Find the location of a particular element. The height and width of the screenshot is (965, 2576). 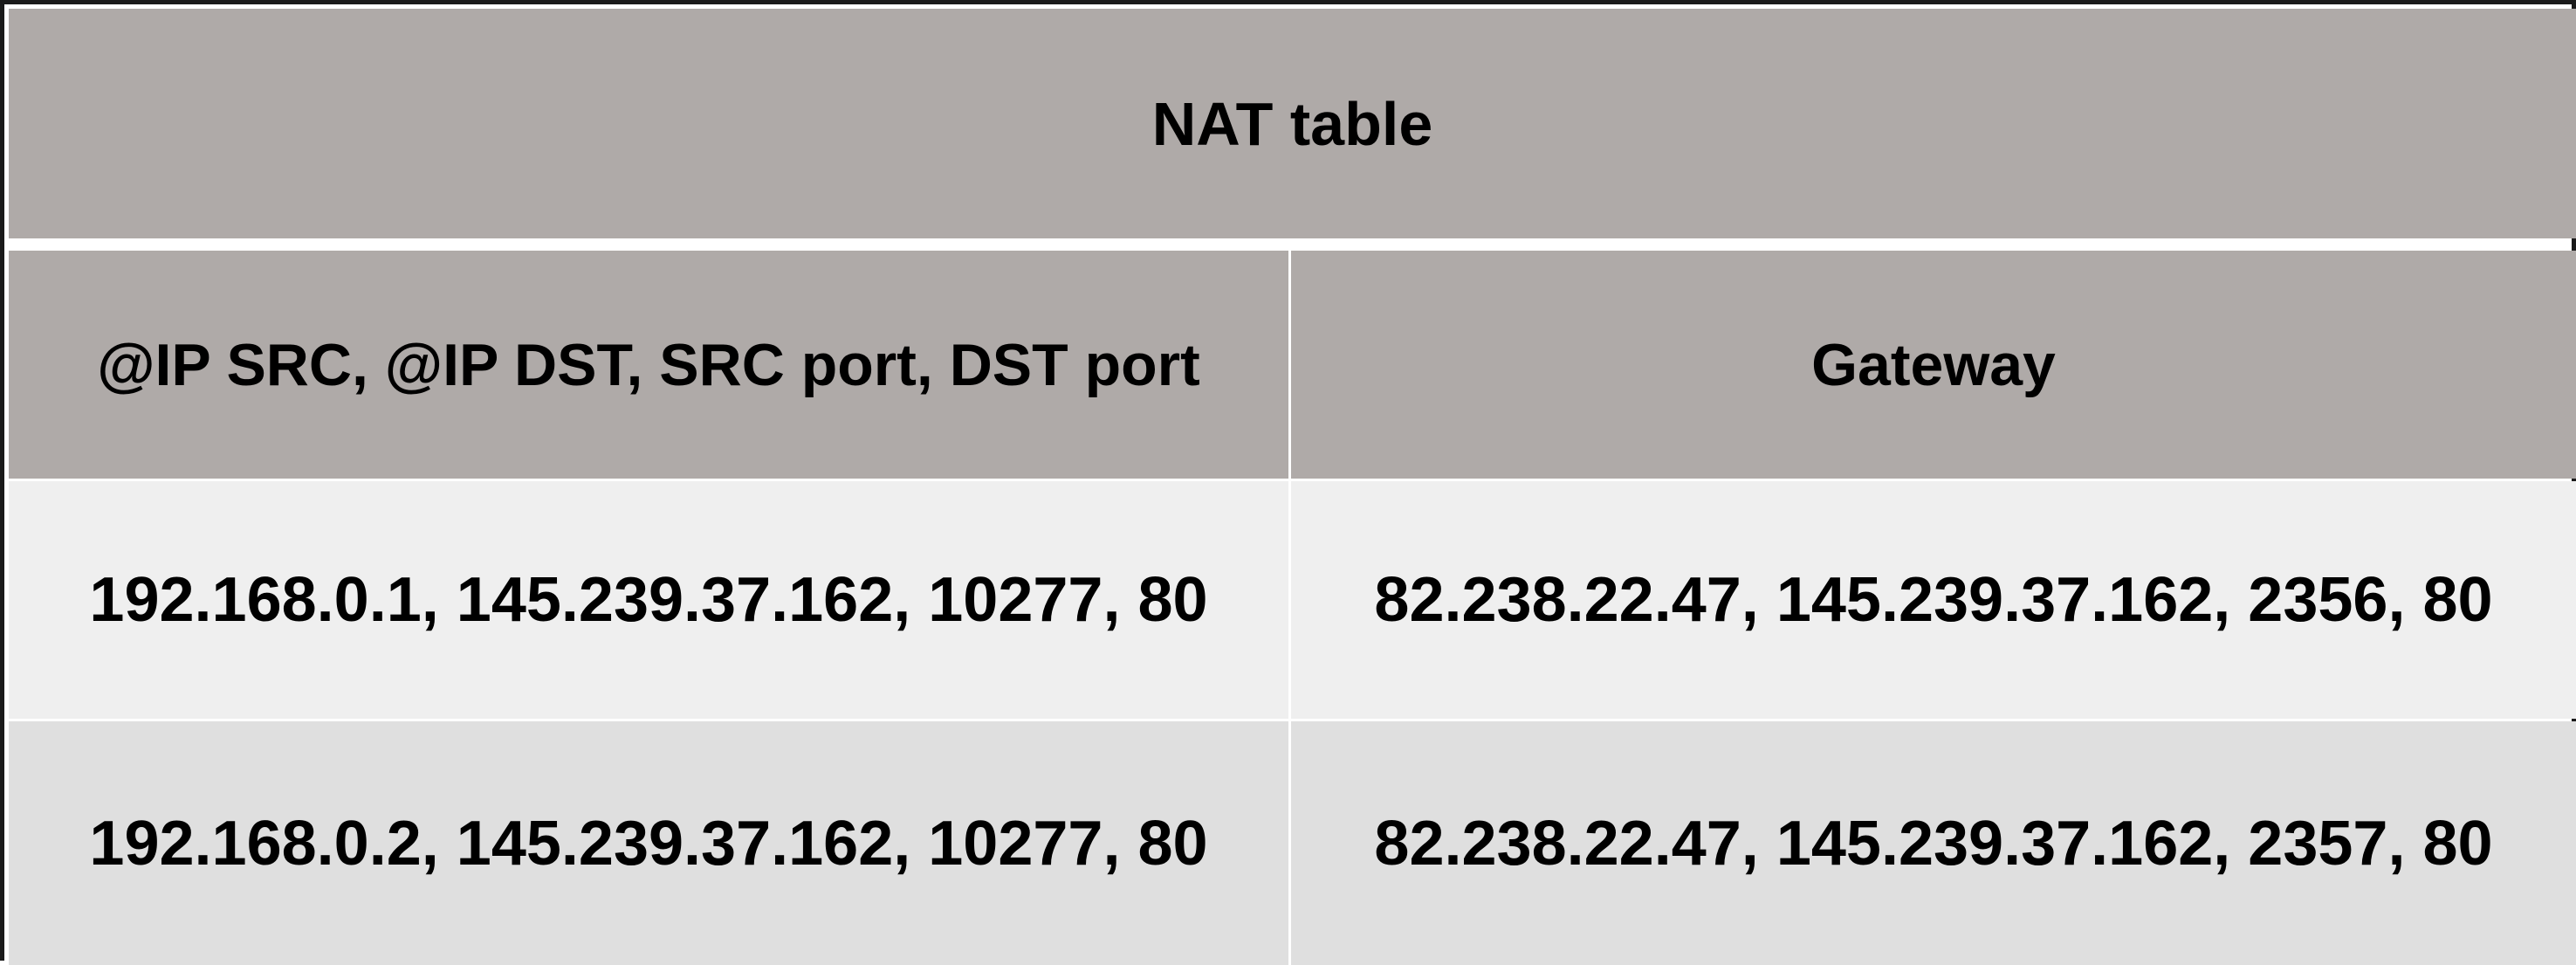

cell-text: 192.168.0.1, 145.239.37.162, 10277, 80 is located at coordinates (649, 600).